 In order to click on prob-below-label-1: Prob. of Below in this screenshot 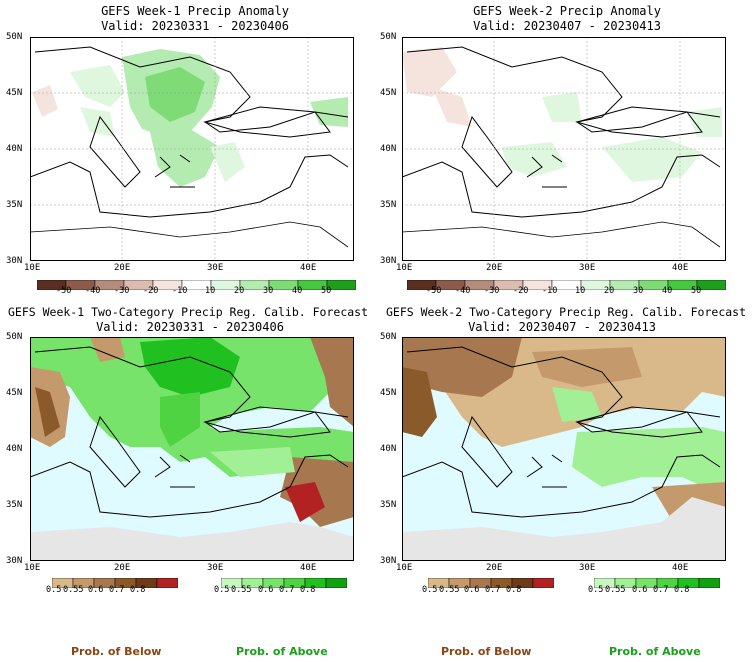, I will do `click(116, 651)`.